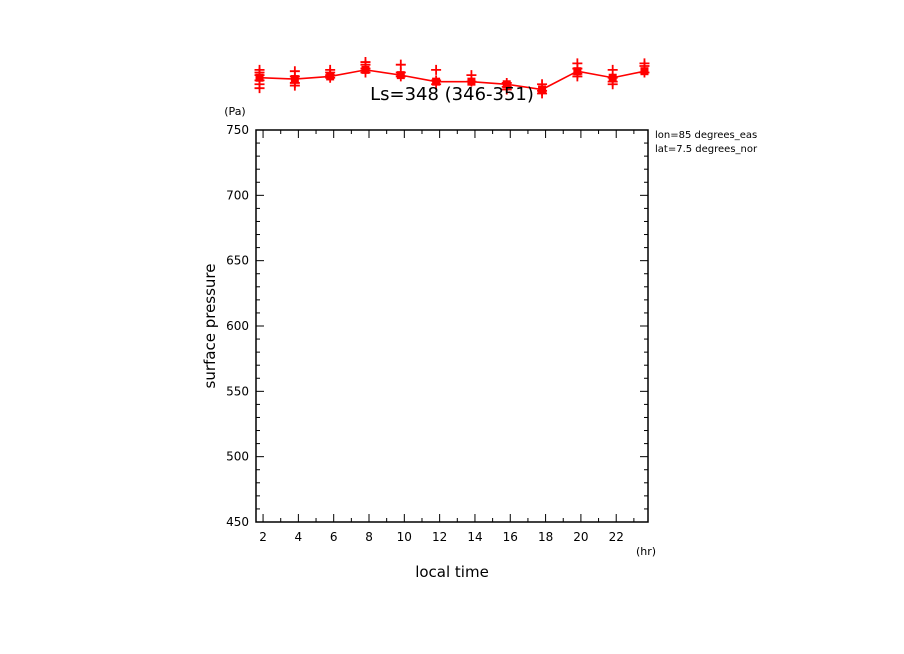 This screenshot has height=654, width=904. Describe the element at coordinates (334, 537) in the screenshot. I see `x-tick-label: 6` at that location.